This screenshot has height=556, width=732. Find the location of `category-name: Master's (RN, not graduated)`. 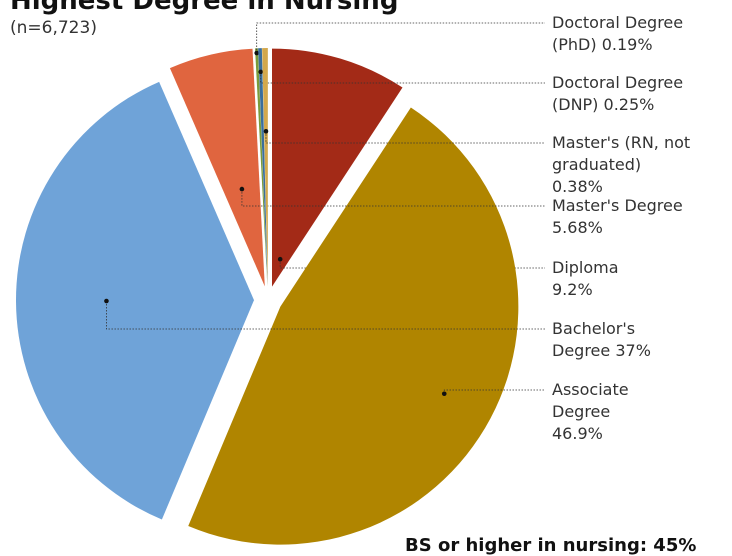

category-name: Master's (RN, not graduated) is located at coordinates (621, 153).